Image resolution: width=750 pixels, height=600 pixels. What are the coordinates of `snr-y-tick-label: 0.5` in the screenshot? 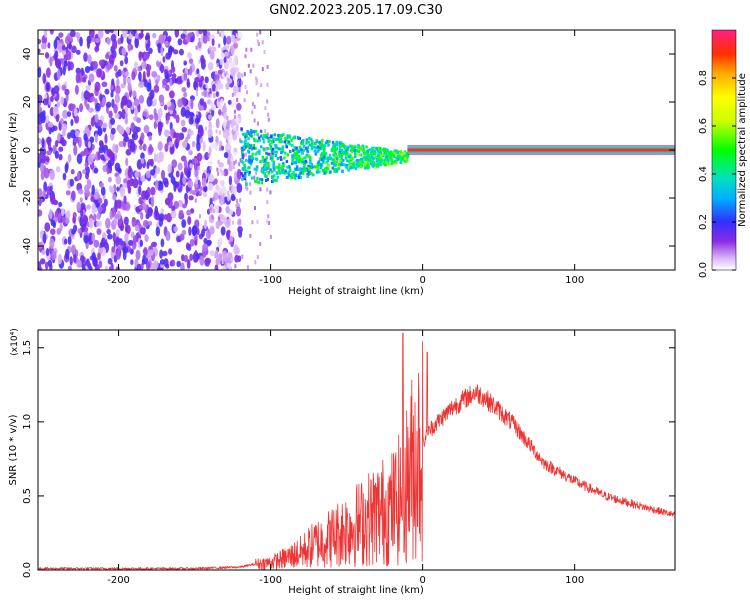 It's located at (27, 496).